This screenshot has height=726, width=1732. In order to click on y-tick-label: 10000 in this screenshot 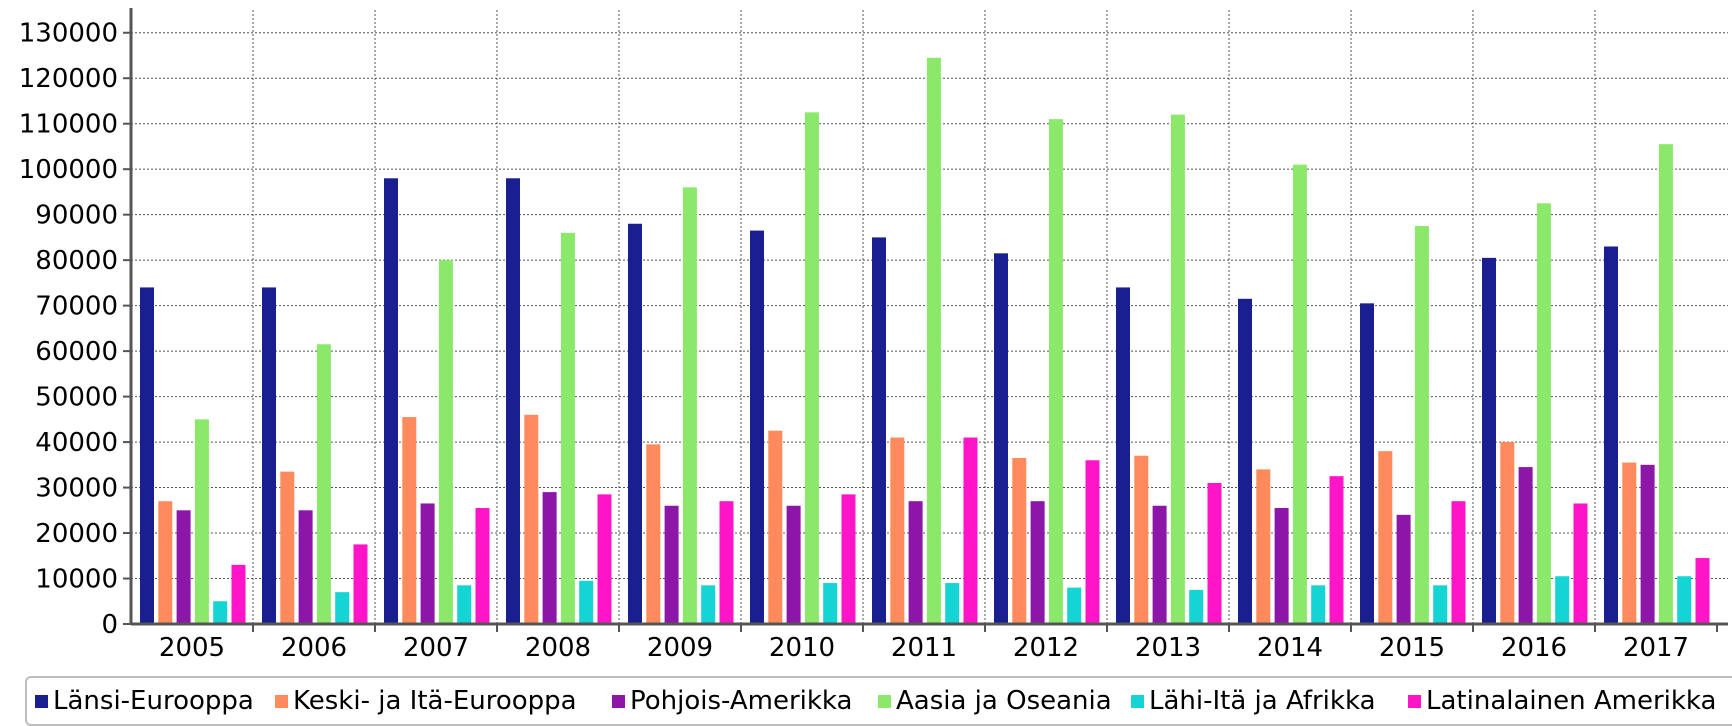, I will do `click(76, 580)`.